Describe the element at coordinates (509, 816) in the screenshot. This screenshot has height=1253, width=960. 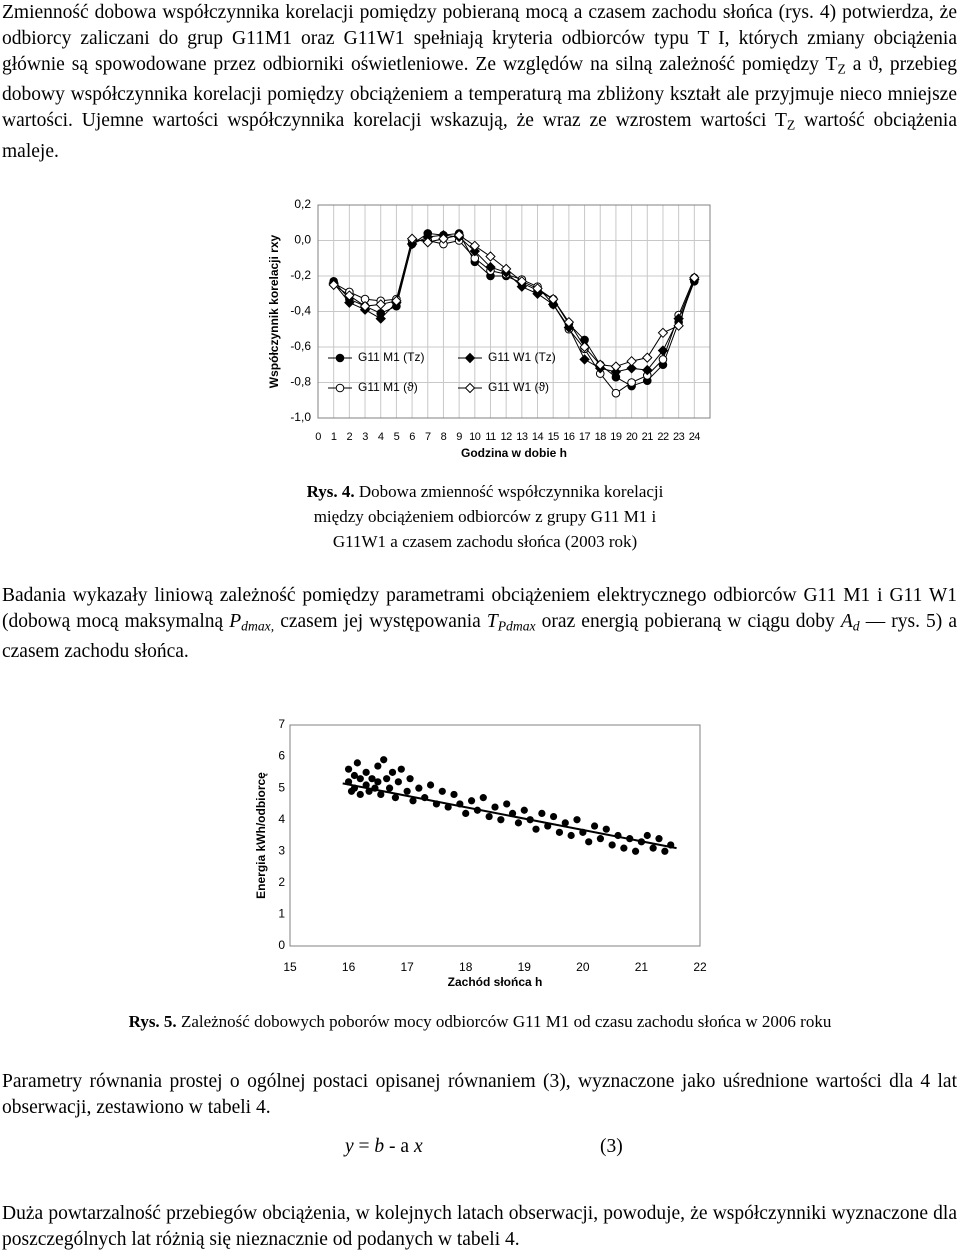
I see `trend-line` at that location.